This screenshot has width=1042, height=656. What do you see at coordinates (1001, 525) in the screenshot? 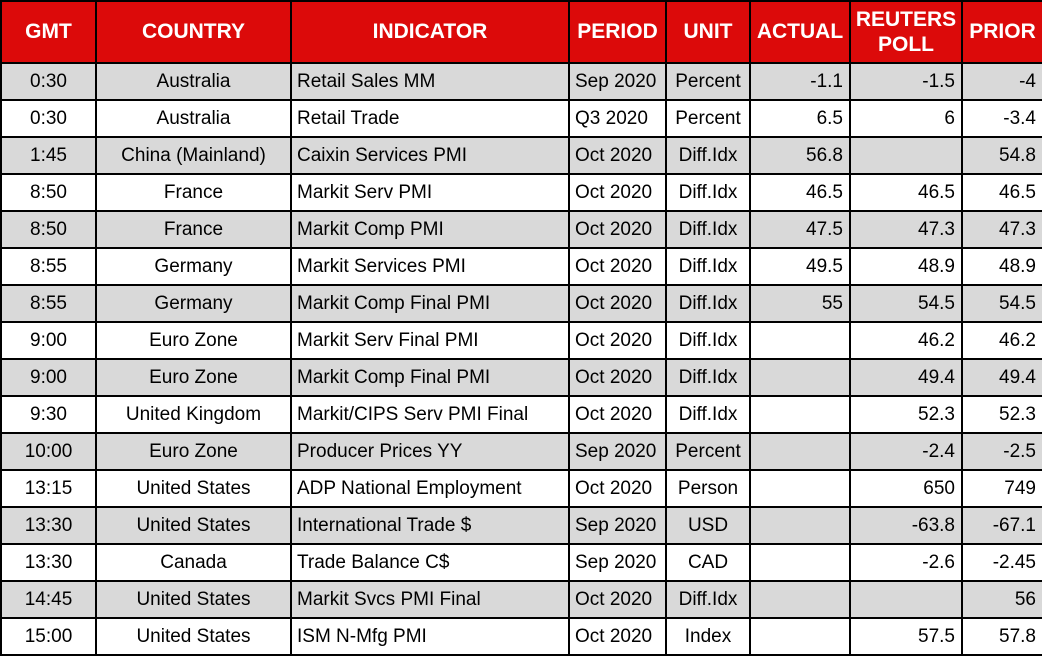
I see `cell-prior: -67.1` at bounding box center [1001, 525].